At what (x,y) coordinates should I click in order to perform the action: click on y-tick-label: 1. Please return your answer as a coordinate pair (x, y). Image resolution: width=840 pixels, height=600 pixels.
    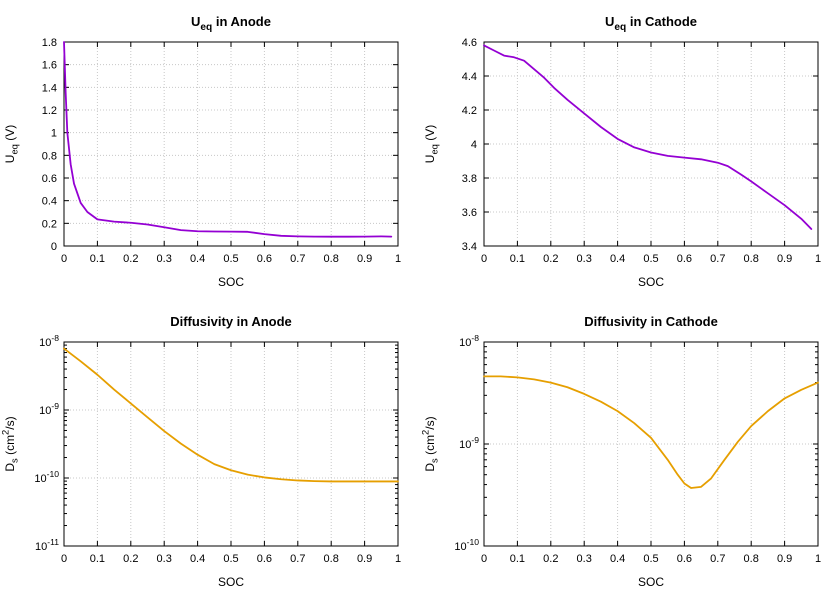
    Looking at the image, I should click on (54, 134).